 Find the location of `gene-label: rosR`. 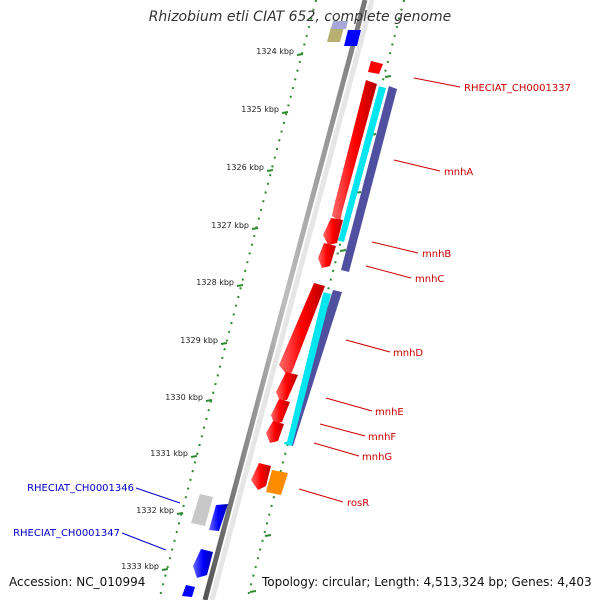

gene-label: rosR is located at coordinates (358, 503).